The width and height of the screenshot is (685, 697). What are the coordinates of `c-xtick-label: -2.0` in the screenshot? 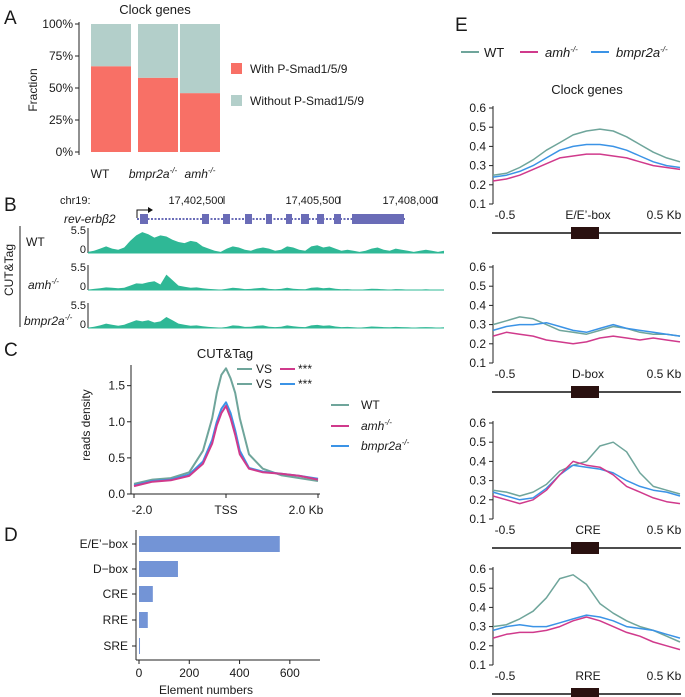 It's located at (142, 510).